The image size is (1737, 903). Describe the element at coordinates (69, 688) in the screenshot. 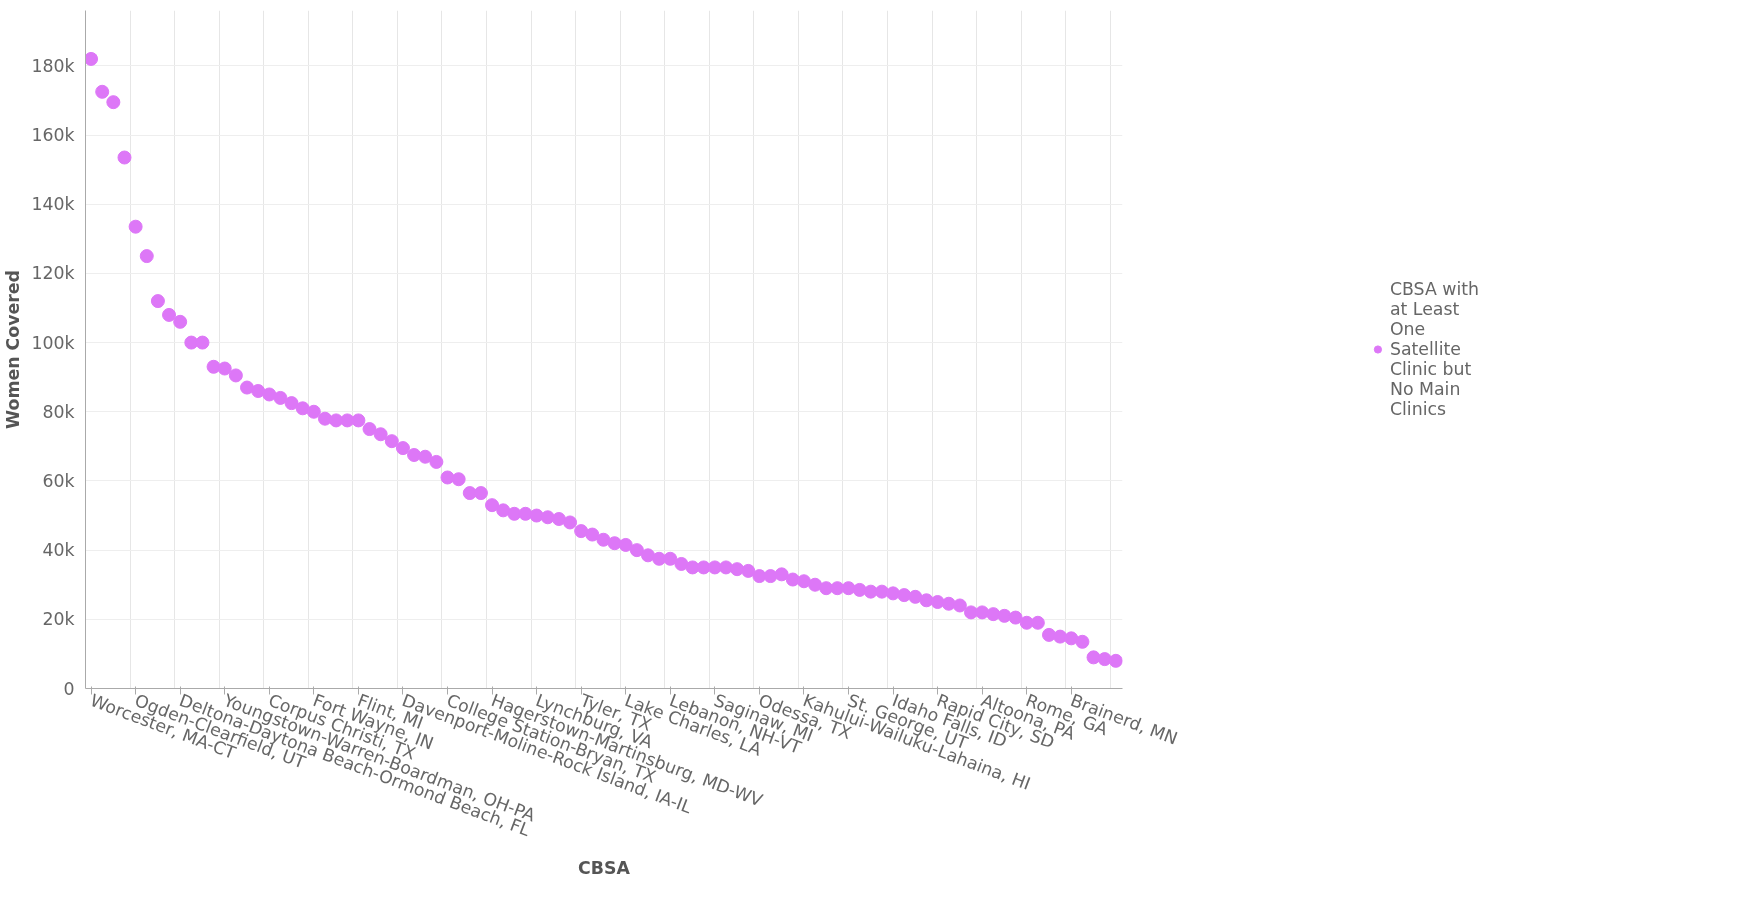

I see `y-tick-label: 0` at that location.